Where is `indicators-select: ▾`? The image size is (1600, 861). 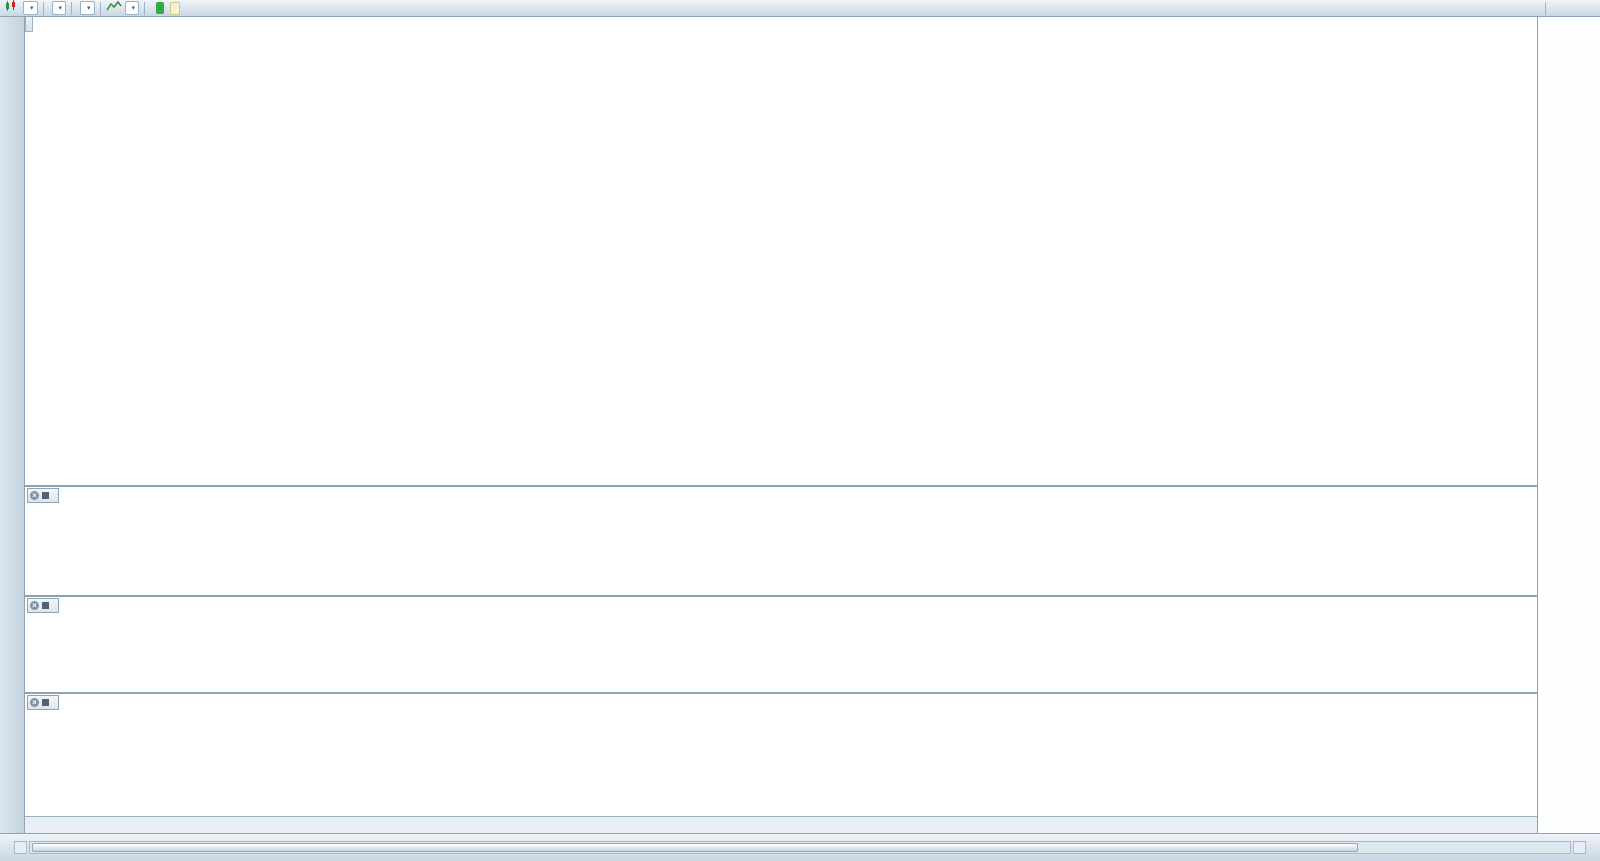
indicators-select: ▾ is located at coordinates (132, 8).